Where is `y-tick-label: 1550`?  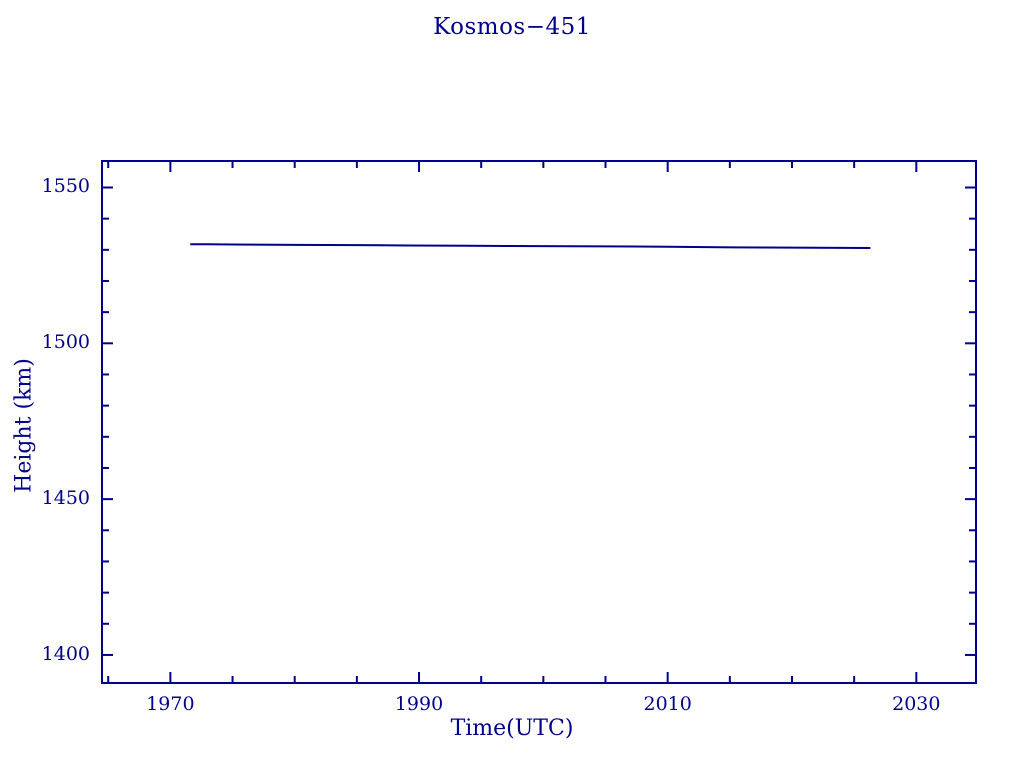 y-tick-label: 1550 is located at coordinates (65, 186).